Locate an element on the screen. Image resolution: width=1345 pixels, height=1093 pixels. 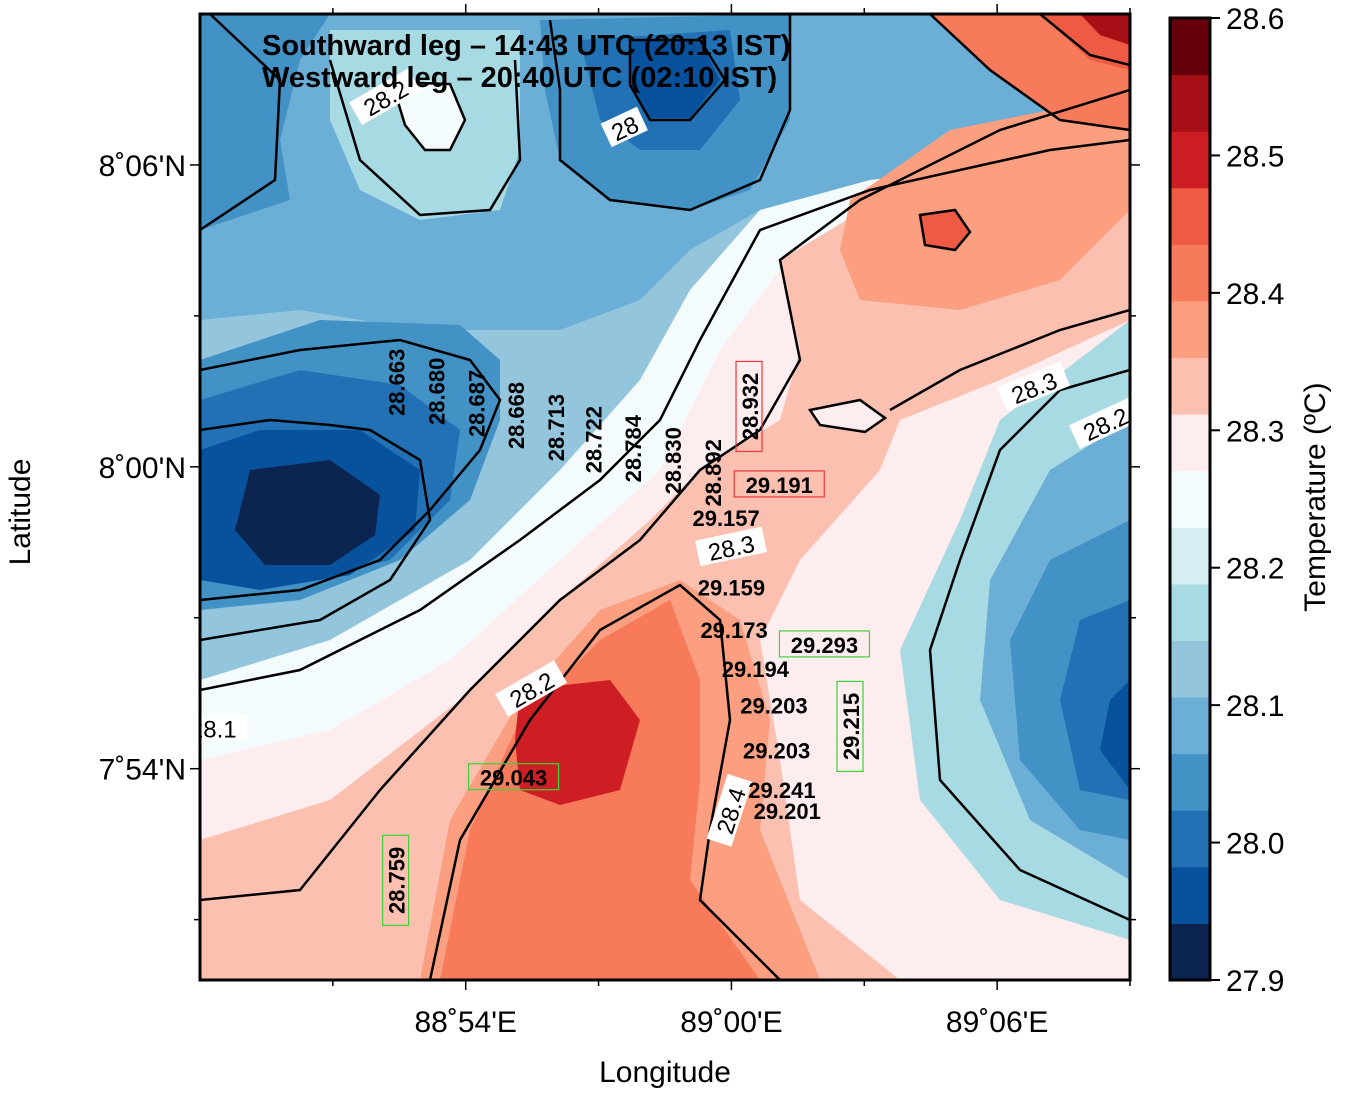
x-tick-label: 89˚06'E is located at coordinates (997, 1022).